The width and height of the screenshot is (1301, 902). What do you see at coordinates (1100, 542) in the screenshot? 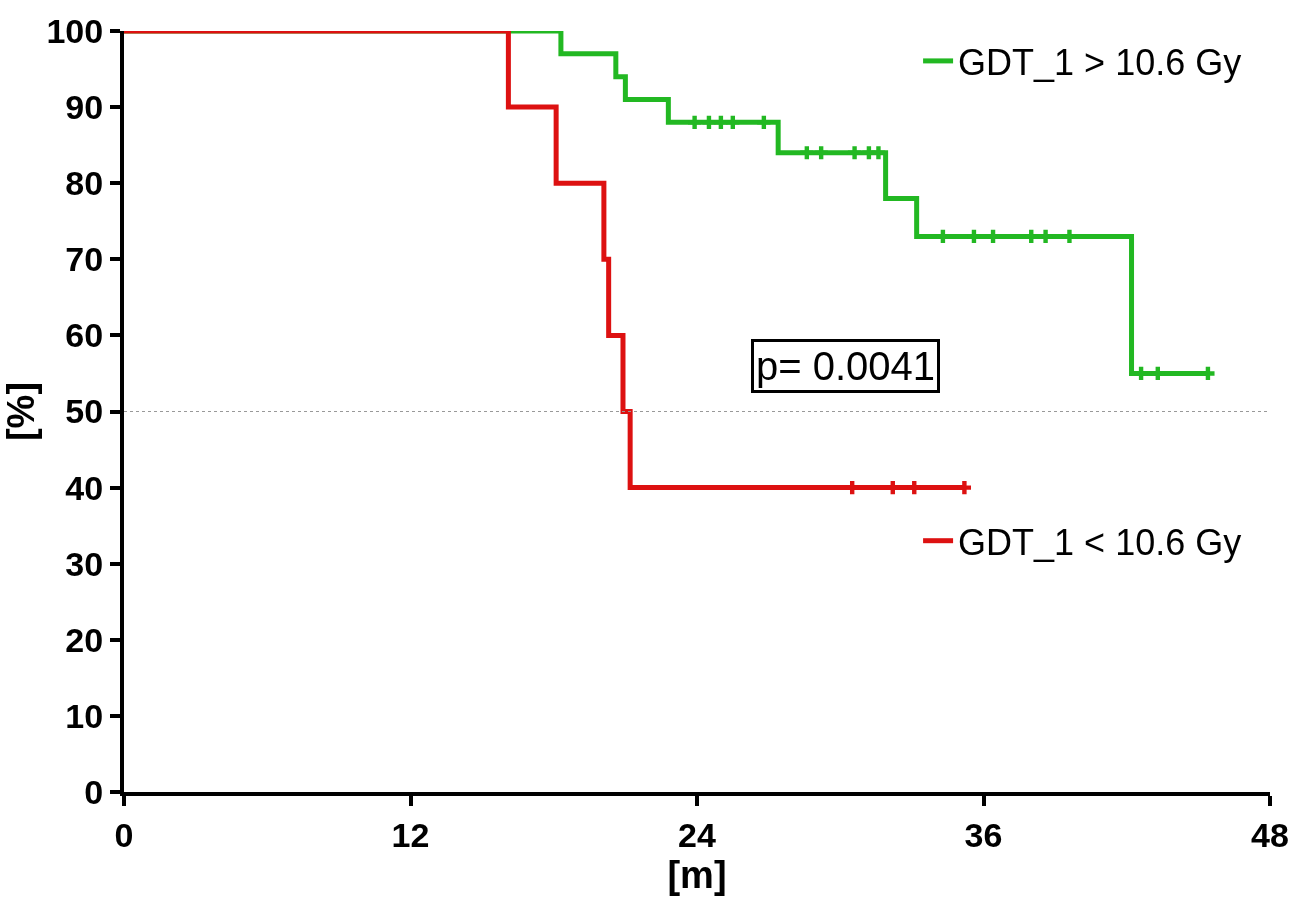
I see `legend-label: GDT_1 < 10.6 Gy` at bounding box center [1100, 542].